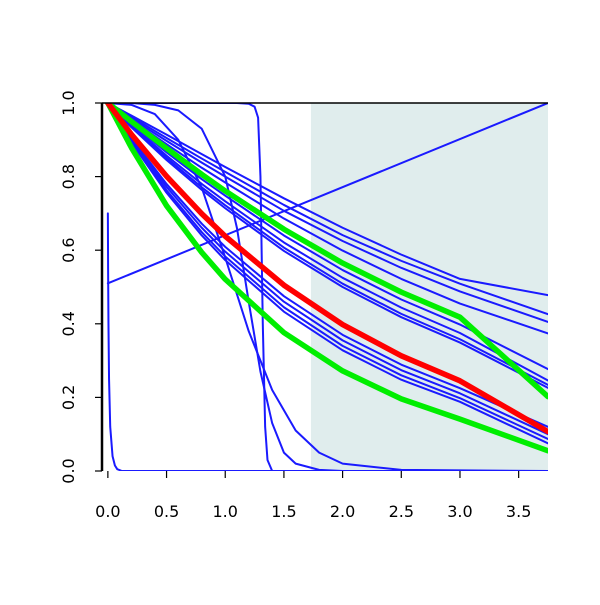 The image size is (600, 605). Describe the element at coordinates (68, 102) in the screenshot. I see `y-tick-label: 1.0` at that location.